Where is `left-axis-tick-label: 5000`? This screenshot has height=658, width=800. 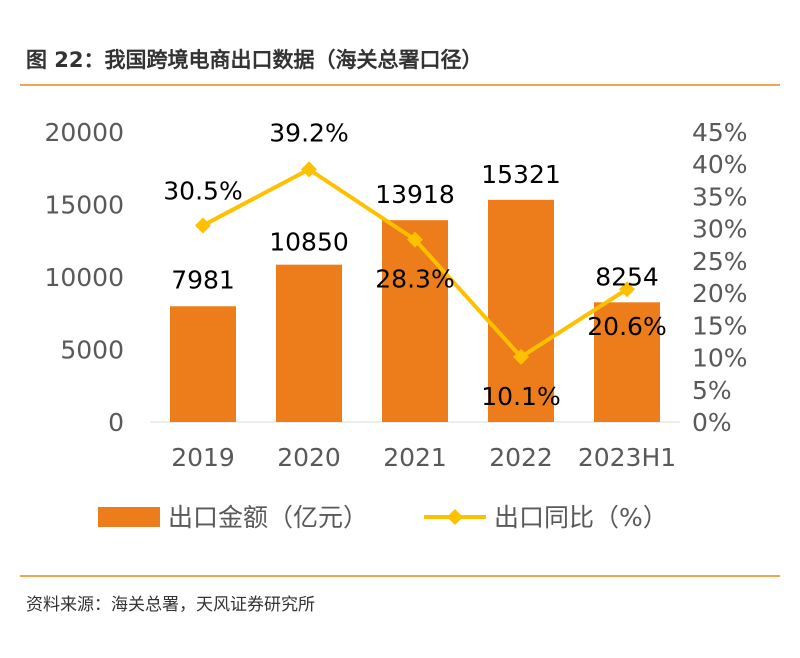 left-axis-tick-label: 5000 is located at coordinates (92, 350).